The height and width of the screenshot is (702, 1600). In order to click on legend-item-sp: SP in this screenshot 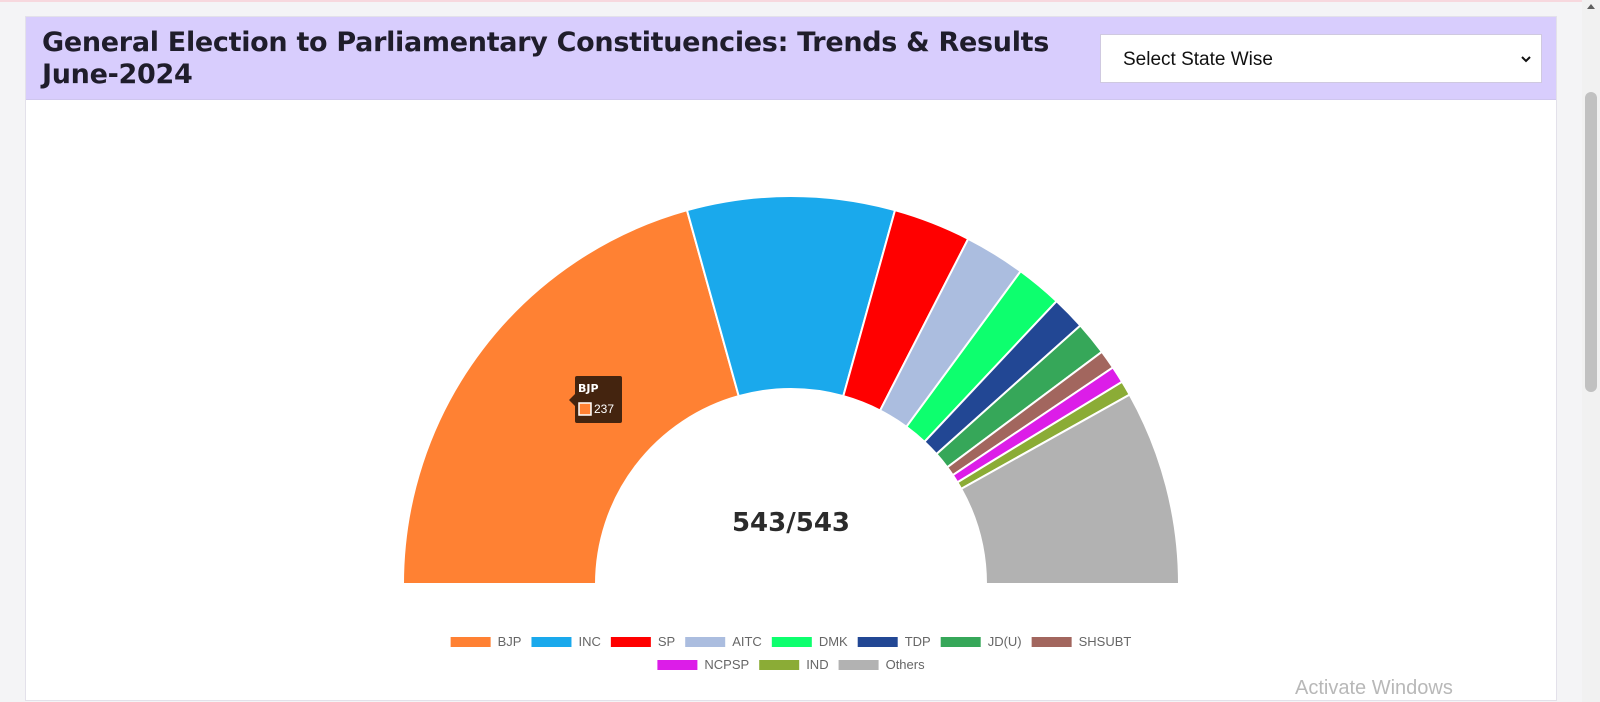, I will do `click(642, 641)`.